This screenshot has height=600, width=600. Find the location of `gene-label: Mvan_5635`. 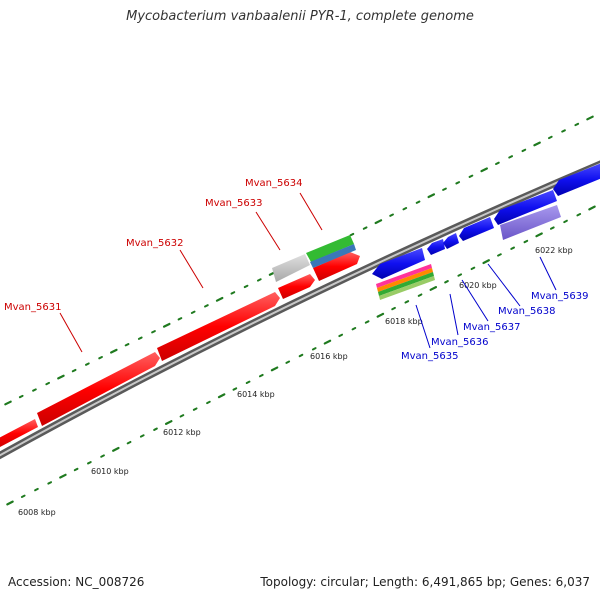

gene-label: Mvan_5635 is located at coordinates (429, 356).